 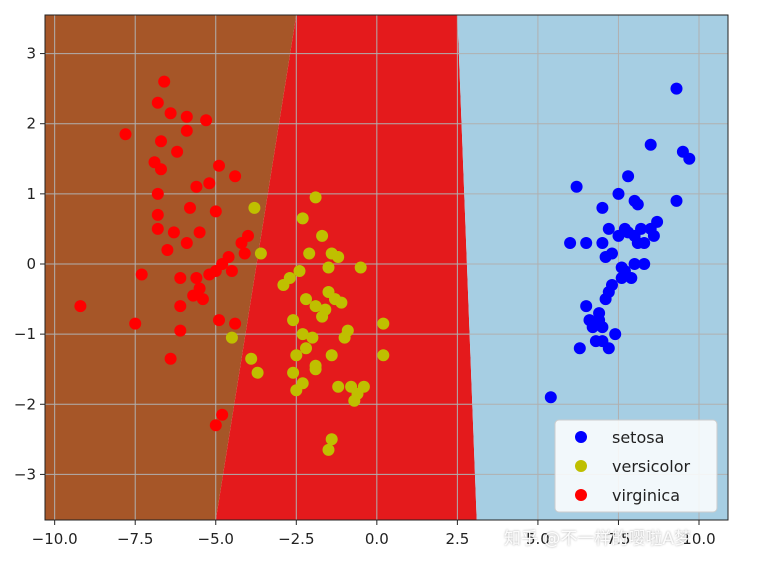 I want to click on legend: setosa versicolor virginica, so click(x=636, y=466).